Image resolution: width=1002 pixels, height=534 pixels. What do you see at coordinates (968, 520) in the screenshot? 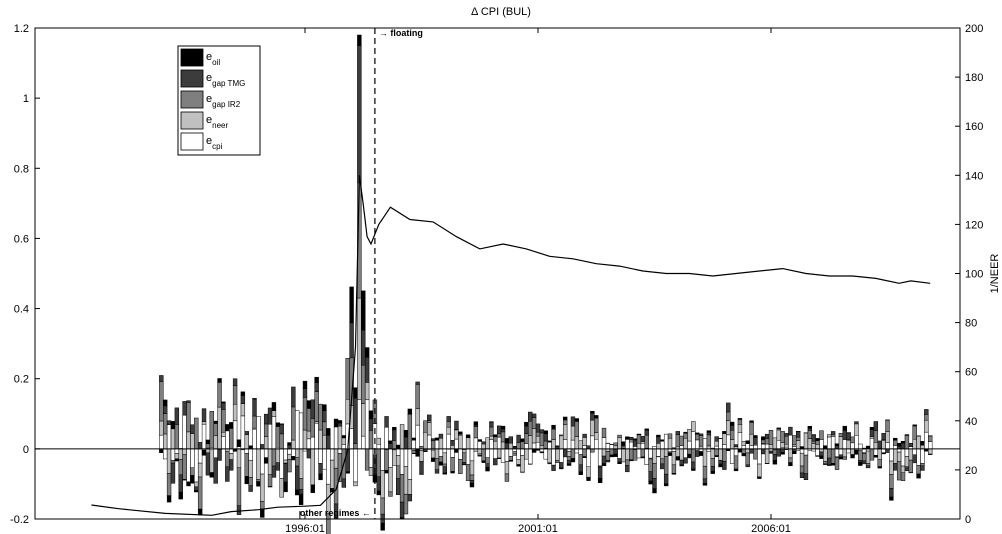
I see `y2-tick-label: 0` at bounding box center [968, 520].